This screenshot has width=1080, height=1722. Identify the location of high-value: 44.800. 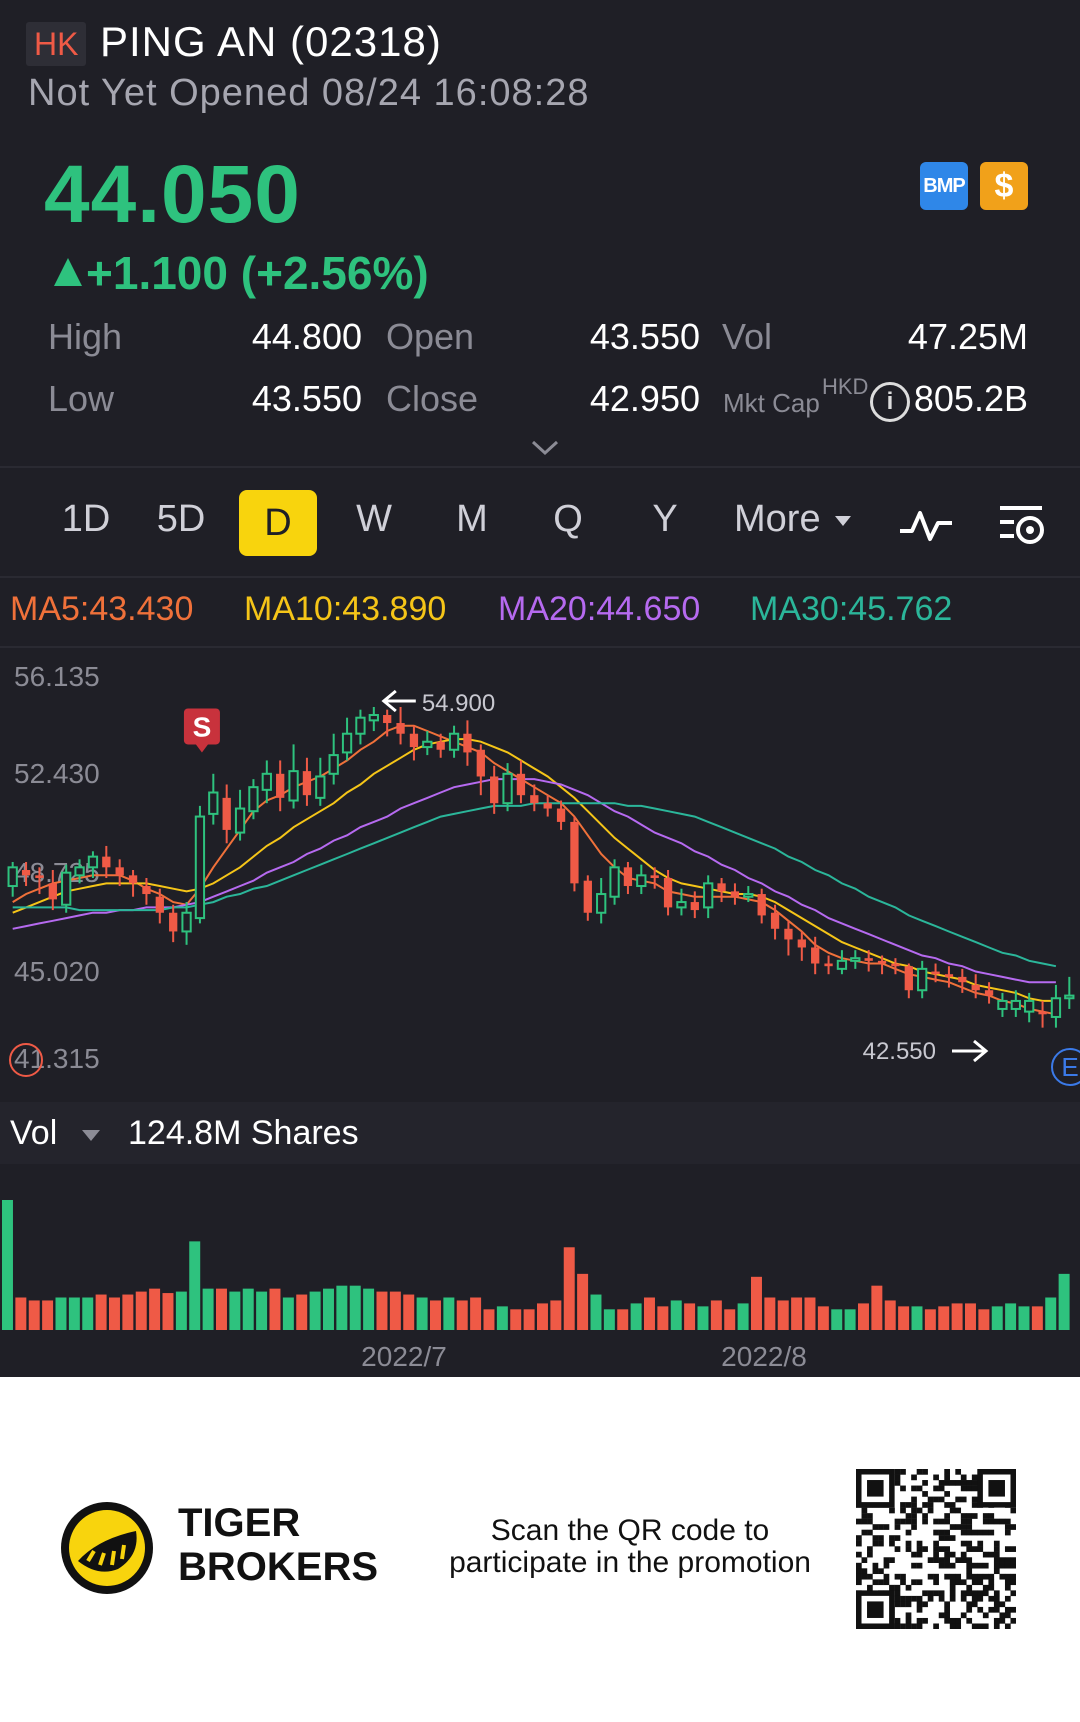
(301, 337).